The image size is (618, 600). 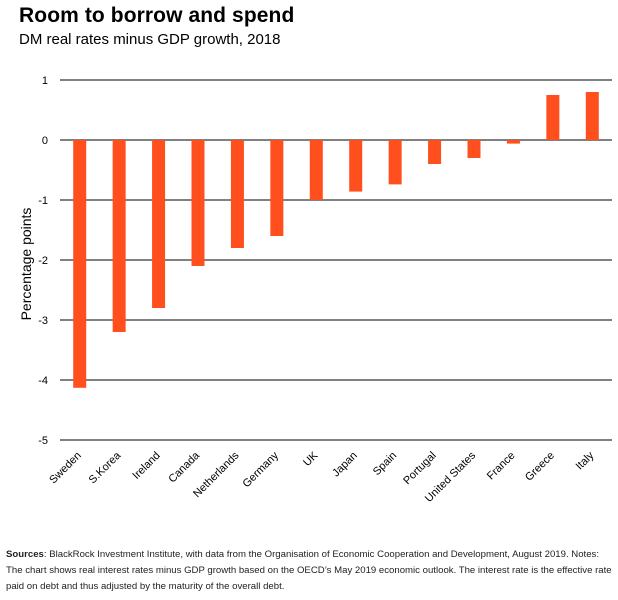 I want to click on x-tick-label: UK, so click(x=311, y=459).